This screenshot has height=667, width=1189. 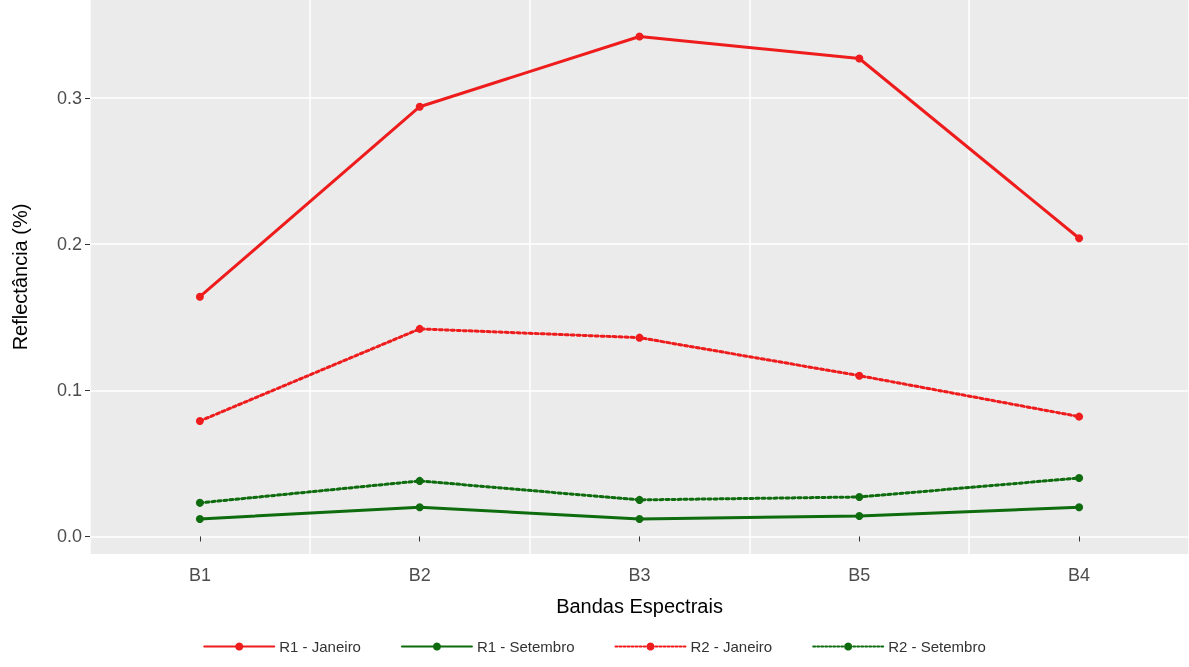 I want to click on y-tick-label: 0.1, so click(x=69, y=390).